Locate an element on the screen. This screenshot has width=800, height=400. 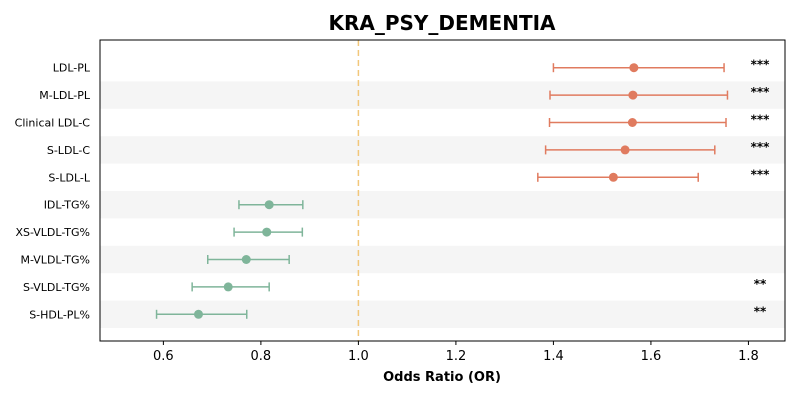
x-tick-label: 0.8 is located at coordinates (261, 356).